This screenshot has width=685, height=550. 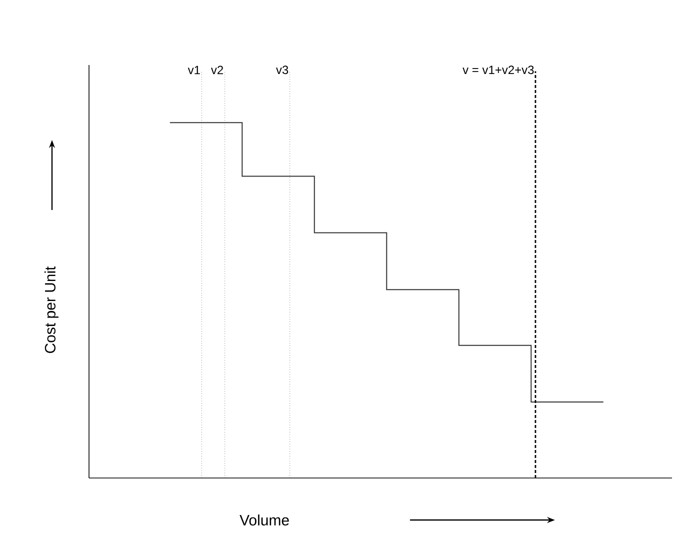 I want to click on y-axis-title: Cost per Unit, so click(x=51, y=309).